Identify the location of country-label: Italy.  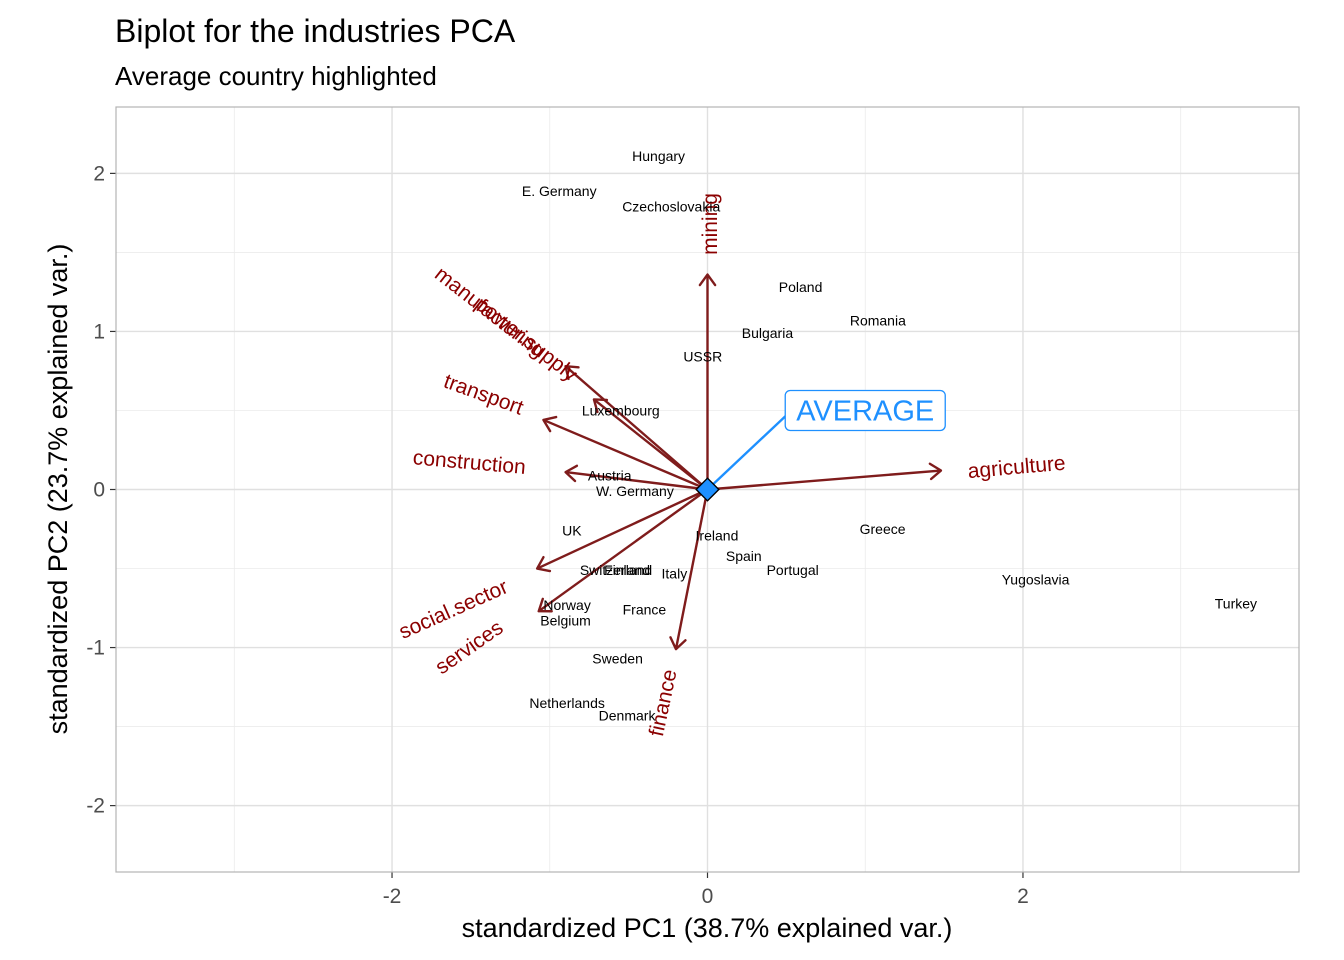
(675, 573).